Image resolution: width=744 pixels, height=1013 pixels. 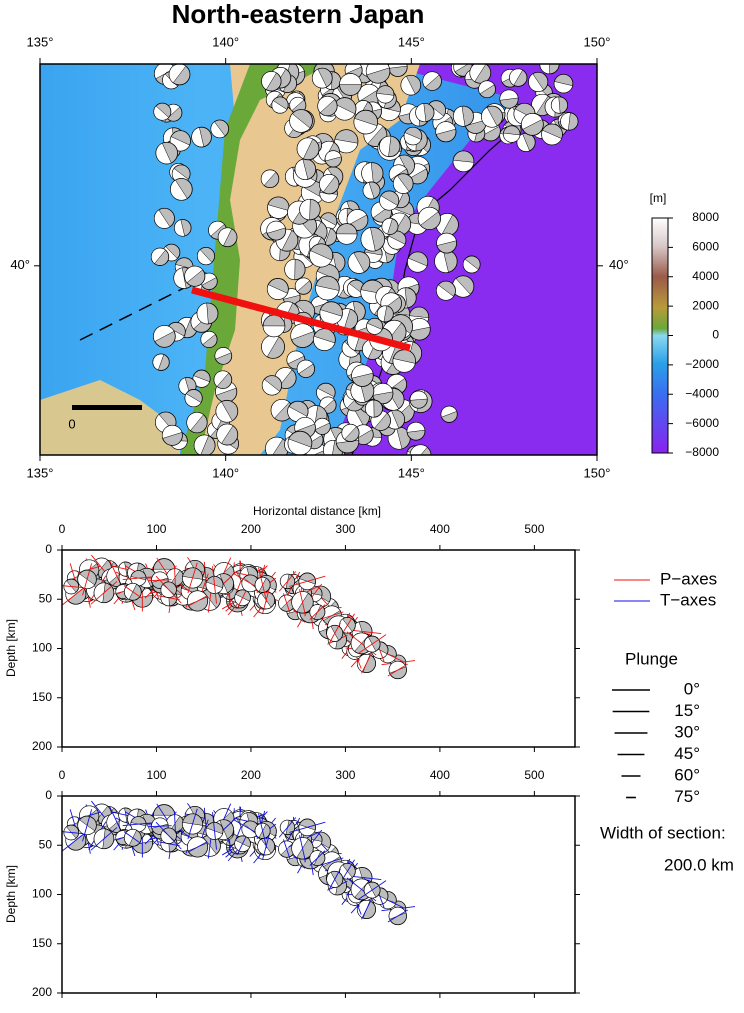 I want to click on colorbar-tick-label: −2000, so click(x=702, y=364).